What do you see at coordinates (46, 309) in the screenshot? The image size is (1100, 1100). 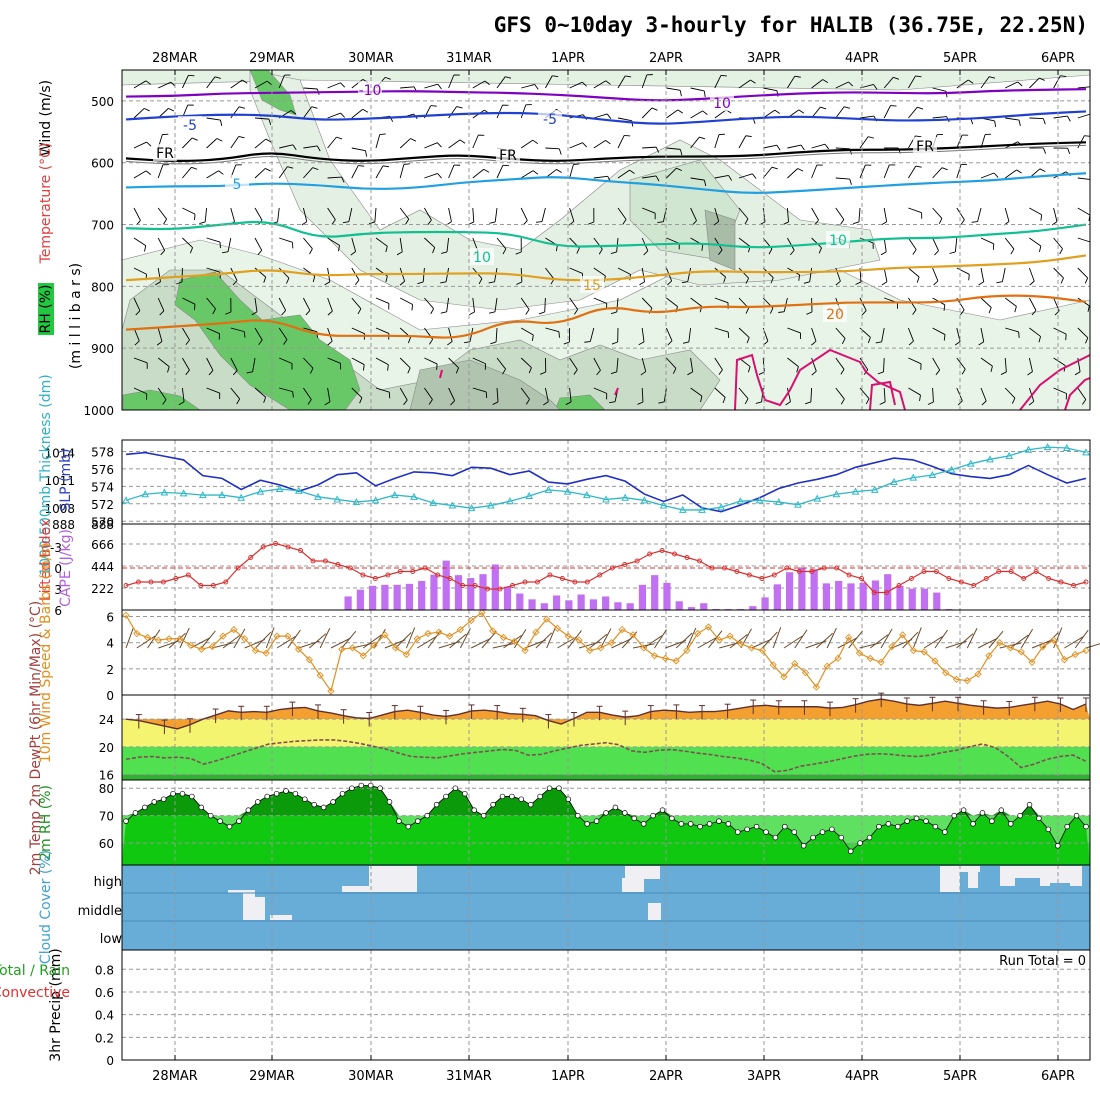 I see `rh-legend-box: RH (%)` at bounding box center [46, 309].